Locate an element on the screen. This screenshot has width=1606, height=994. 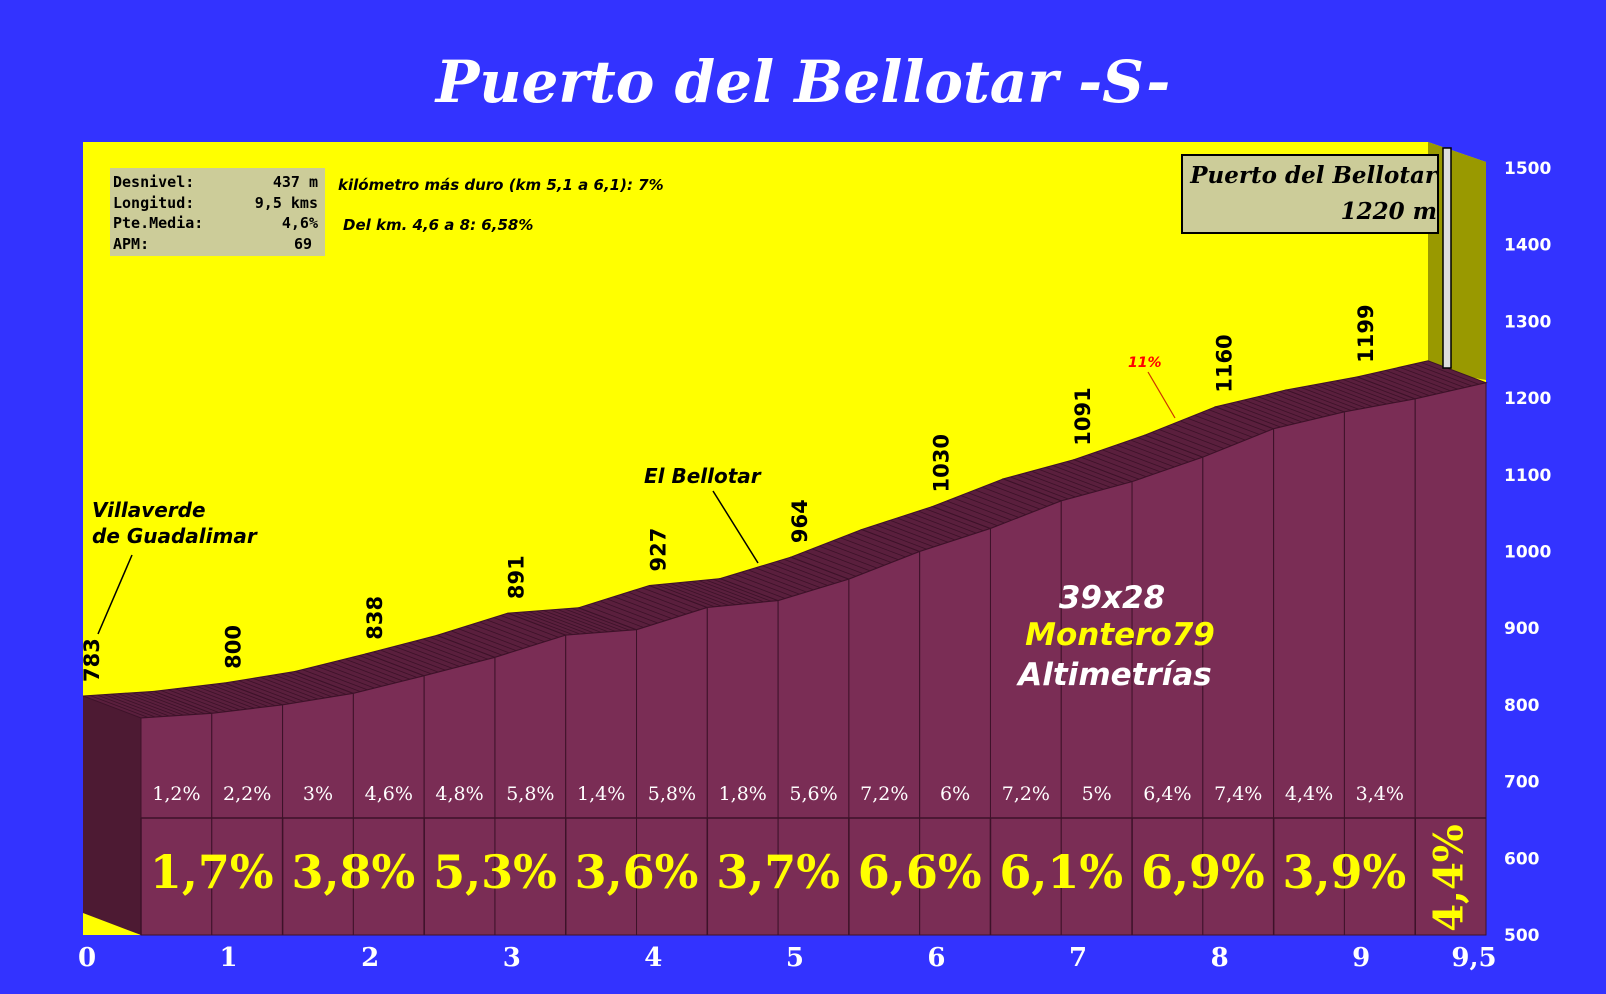
note-hardest-km: kilómetro más duro (km 5,1 a 6,1): 7% is located at coordinates (501, 185).